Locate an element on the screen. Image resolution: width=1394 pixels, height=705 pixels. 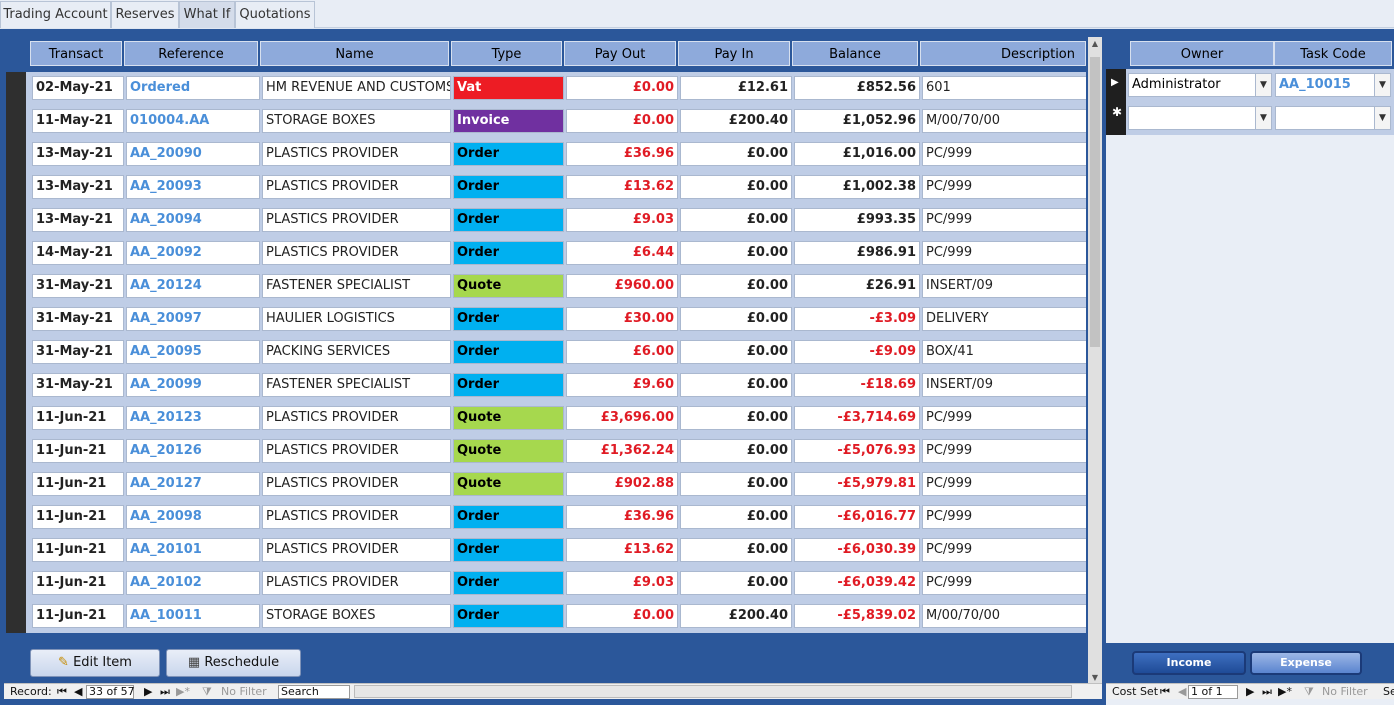
description-cell: INSERT/09 is located at coordinates (1004, 385).